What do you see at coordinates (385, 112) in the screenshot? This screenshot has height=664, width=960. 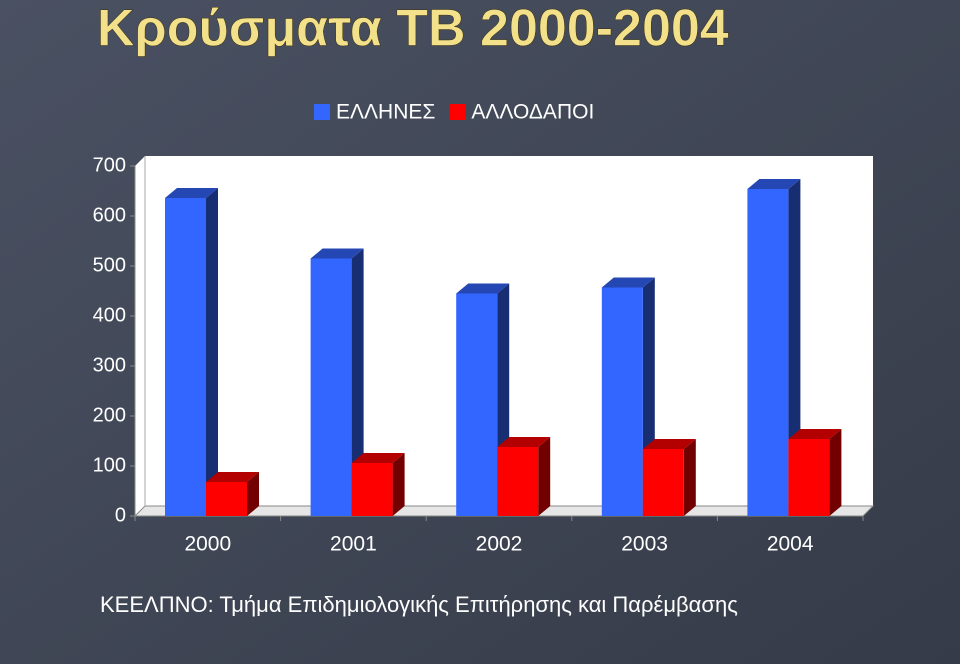 I see `legend-label: ΕΛΛΗΝΕΣ` at bounding box center [385, 112].